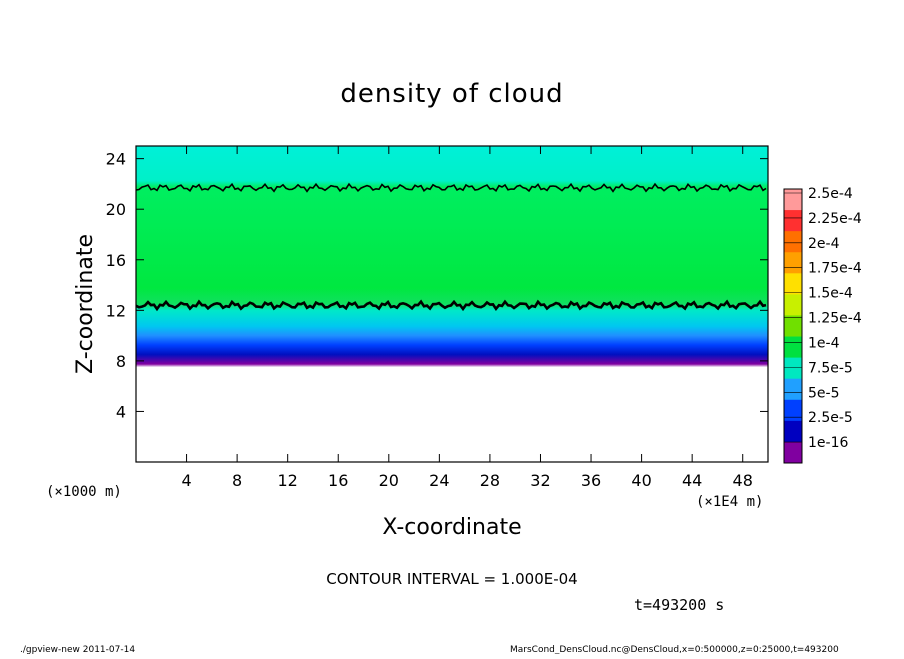  Describe the element at coordinates (121, 361) in the screenshot. I see `y-tick-label: 8` at that location.